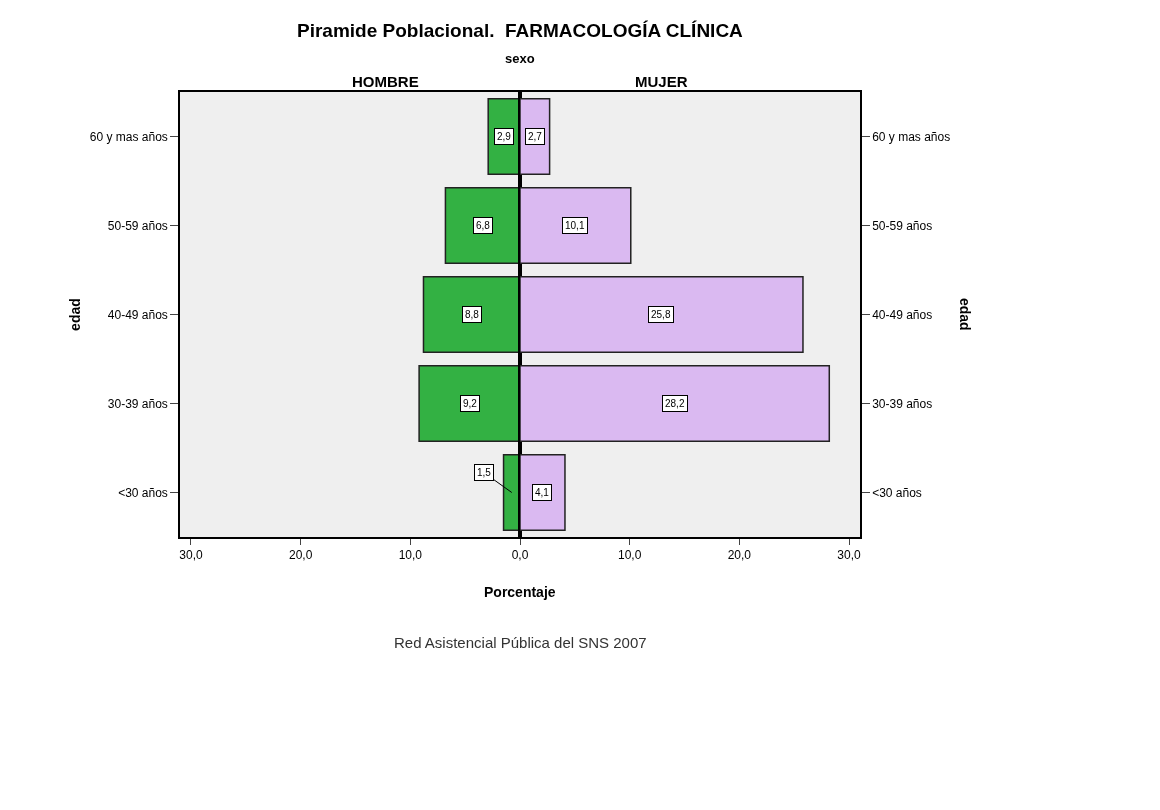 The image size is (1160, 810). What do you see at coordinates (504, 136) in the screenshot?
I see `data-label: 2,9` at bounding box center [504, 136].